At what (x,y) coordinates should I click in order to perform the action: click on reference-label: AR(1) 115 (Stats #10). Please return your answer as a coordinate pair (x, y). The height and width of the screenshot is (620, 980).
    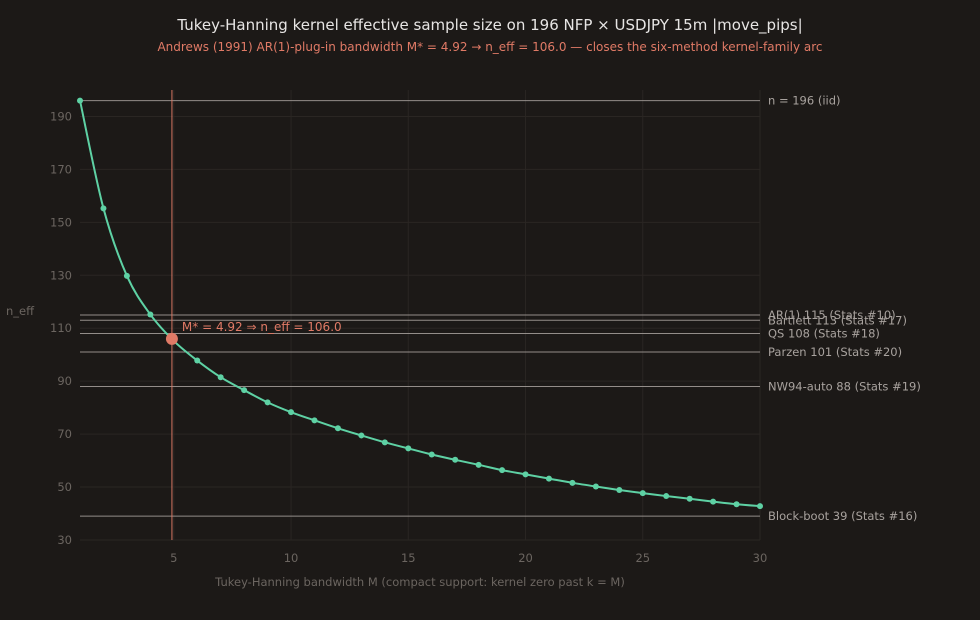
    Looking at the image, I should click on (832, 315).